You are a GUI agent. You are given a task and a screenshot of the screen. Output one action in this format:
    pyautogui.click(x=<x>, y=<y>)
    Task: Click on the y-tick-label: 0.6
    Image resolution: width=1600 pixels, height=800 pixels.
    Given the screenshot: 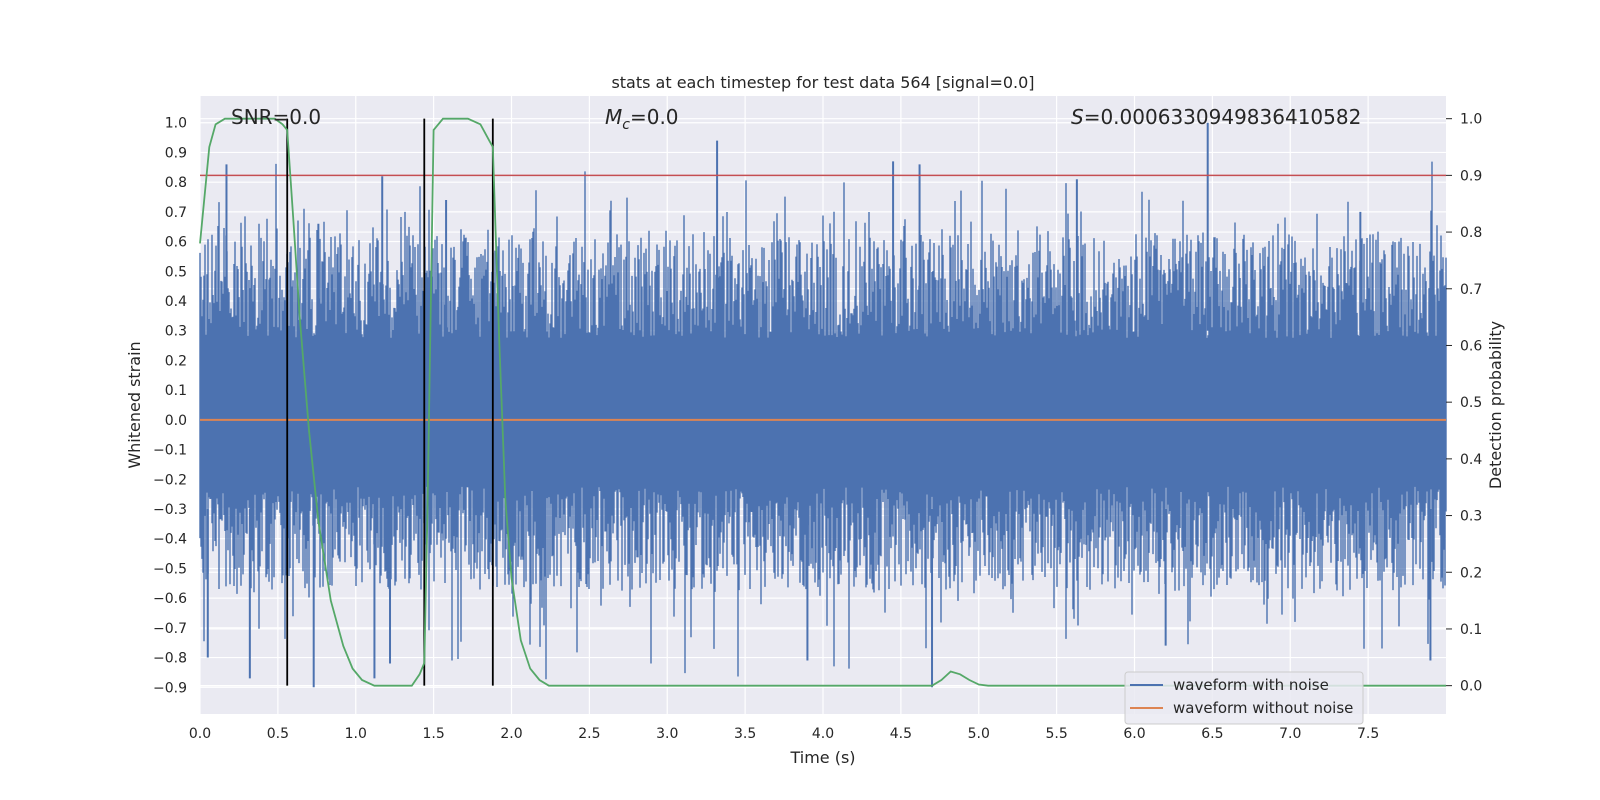 What is the action you would take?
    pyautogui.click(x=176, y=243)
    